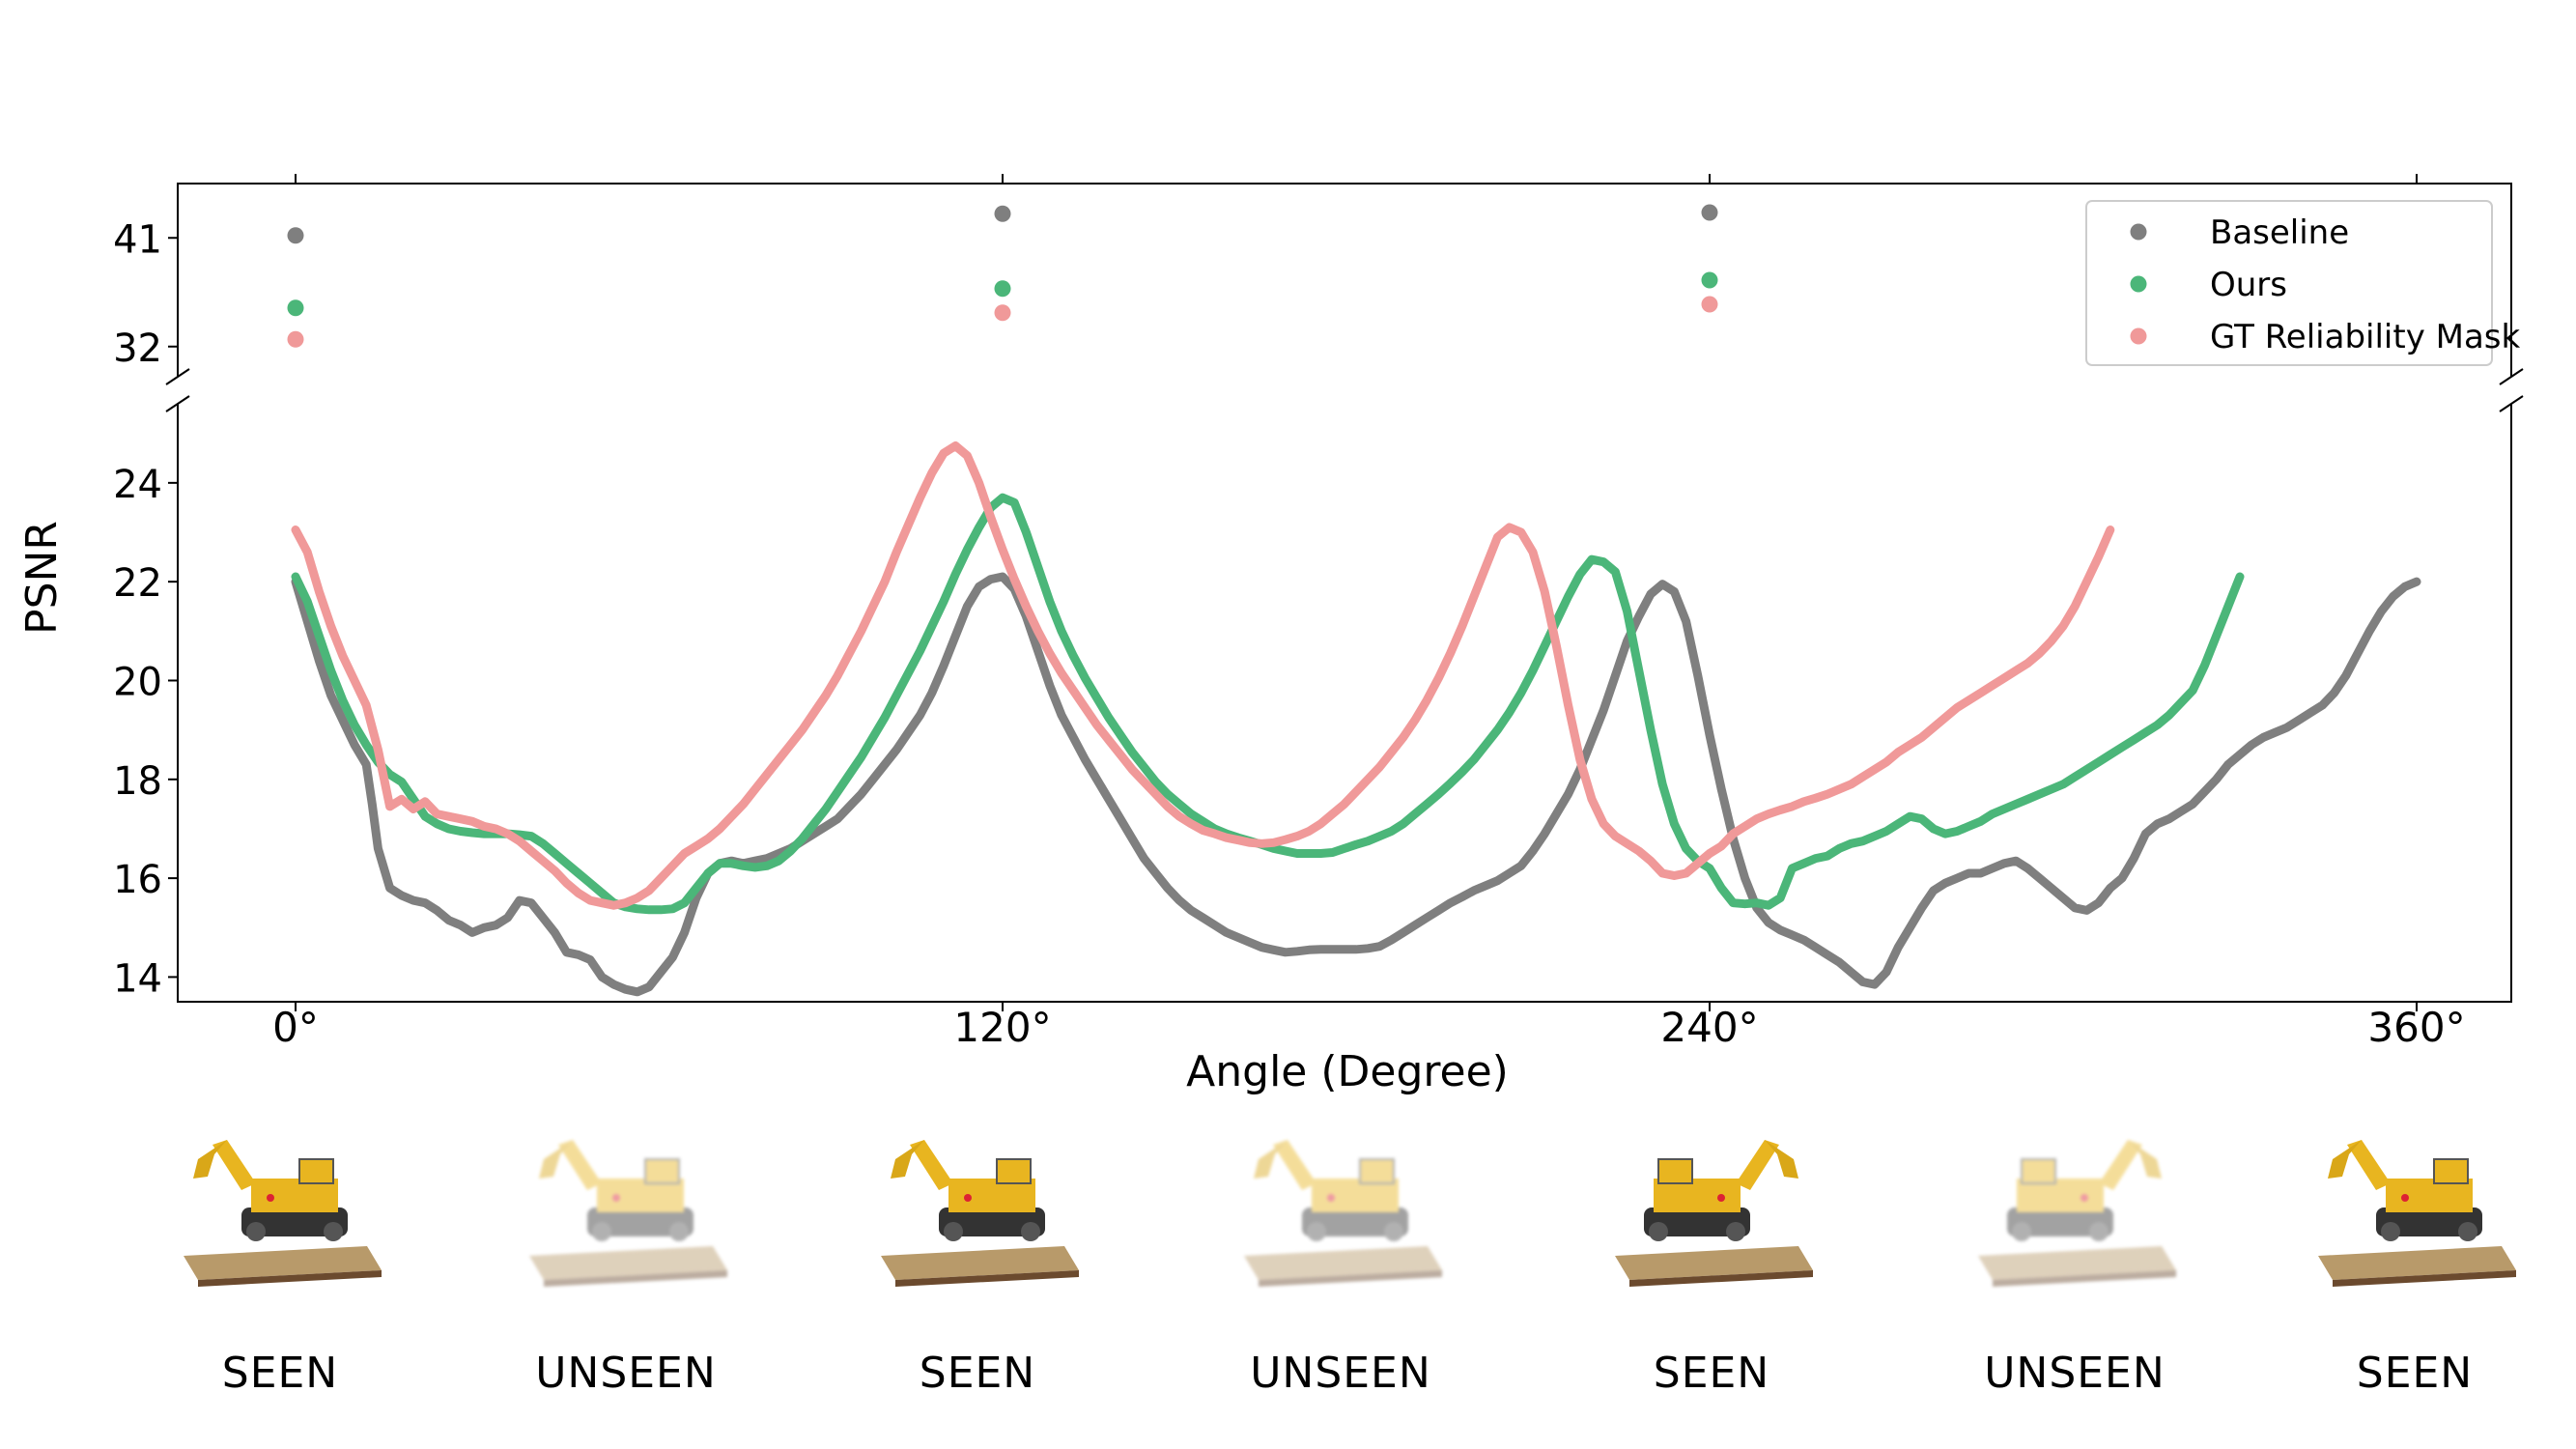 This screenshot has width=2576, height=1449. I want to click on x-axis-label: Angle (Degree), so click(1347, 1071).